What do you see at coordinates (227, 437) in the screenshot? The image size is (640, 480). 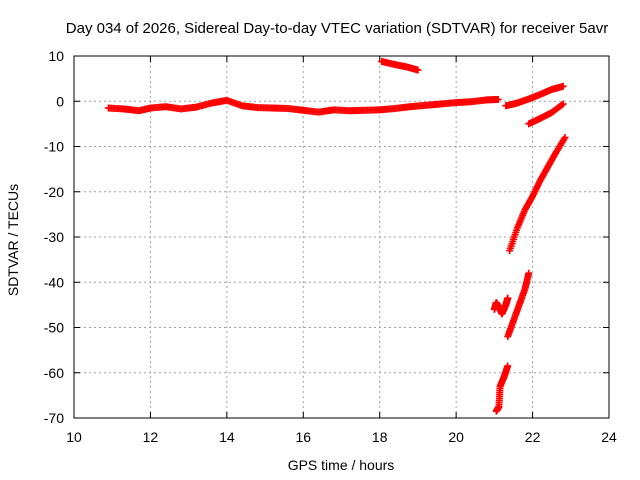 I see `x-tick-label: 14` at bounding box center [227, 437].